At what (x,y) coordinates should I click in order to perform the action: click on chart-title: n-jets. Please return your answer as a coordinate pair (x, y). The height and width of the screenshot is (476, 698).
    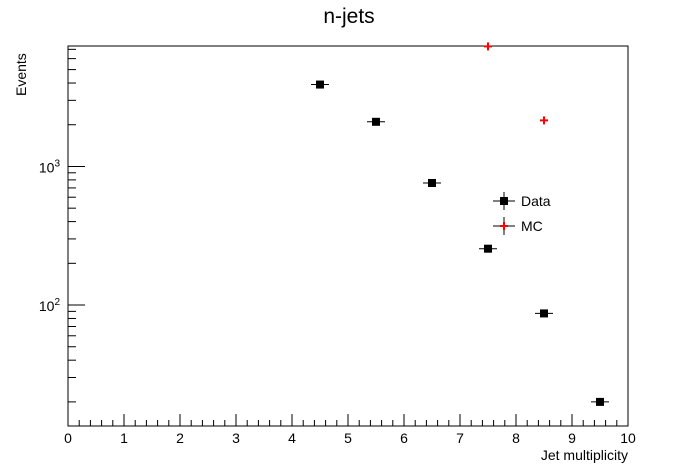
    Looking at the image, I should click on (348, 16).